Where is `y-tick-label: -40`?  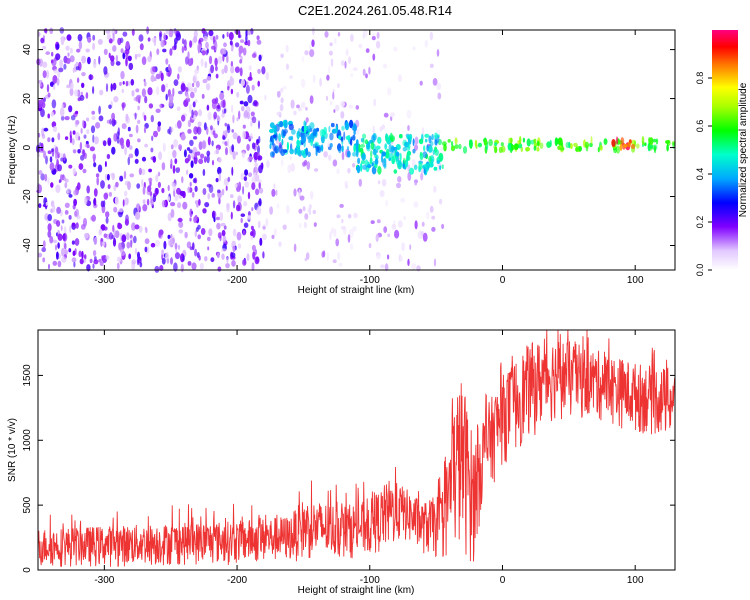 y-tick-label: -40 is located at coordinates (27, 245).